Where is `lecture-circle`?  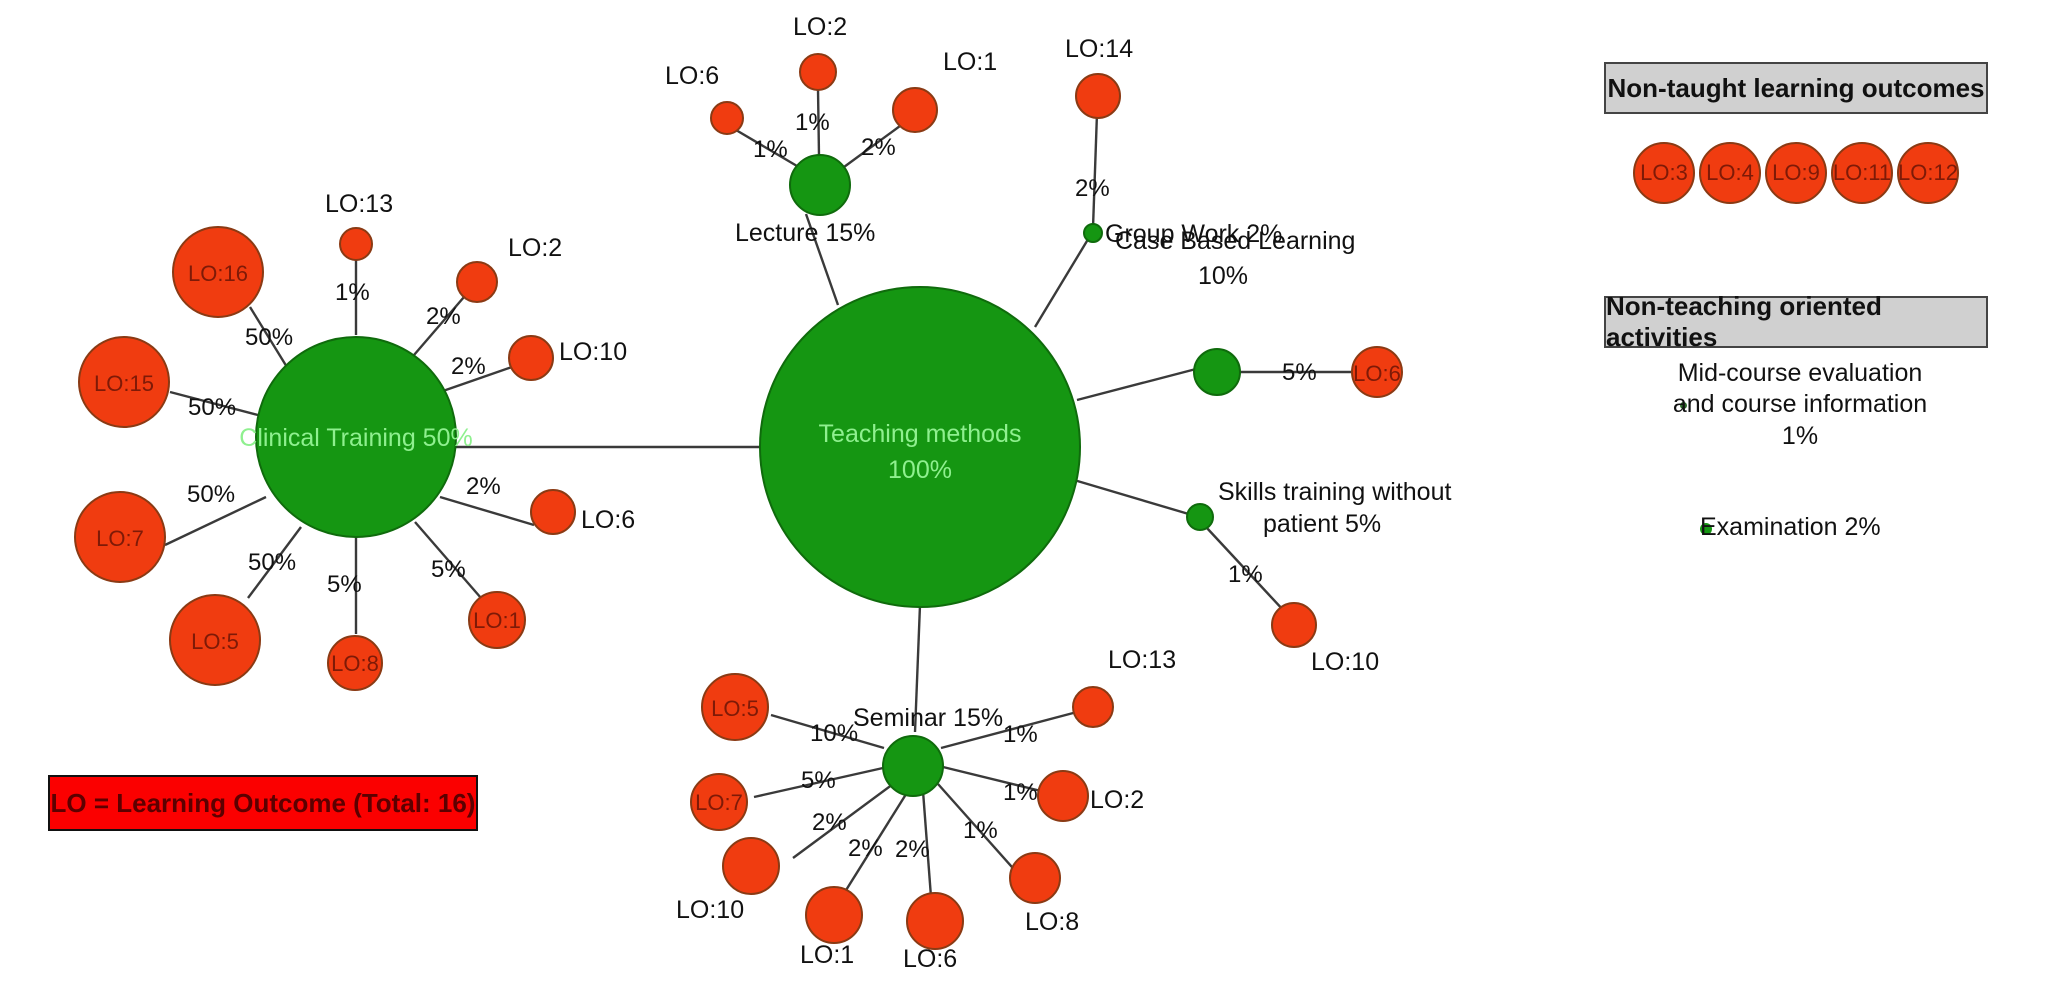 lecture-circle is located at coordinates (820, 185).